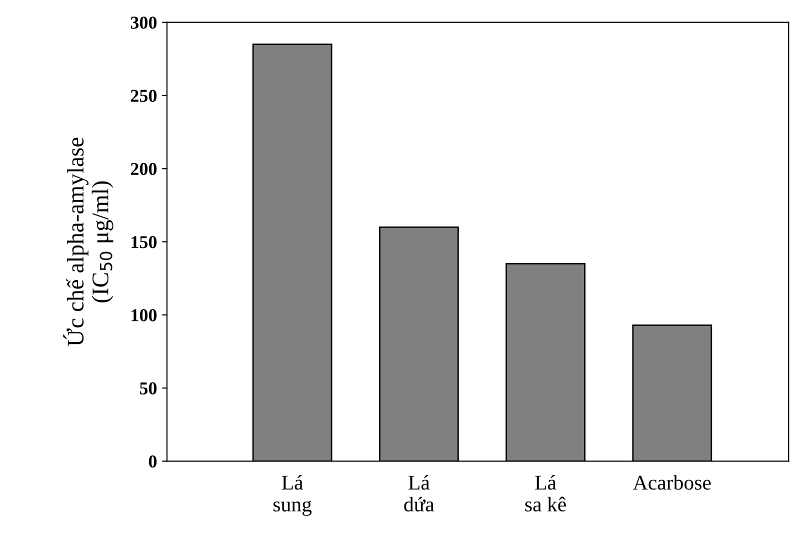 This screenshot has height=559, width=797. What do you see at coordinates (88, 242) in the screenshot?
I see `y-axis-title: Ức chế alpha-amylase (IC$_{50}$ μg/ml)` at bounding box center [88, 242].